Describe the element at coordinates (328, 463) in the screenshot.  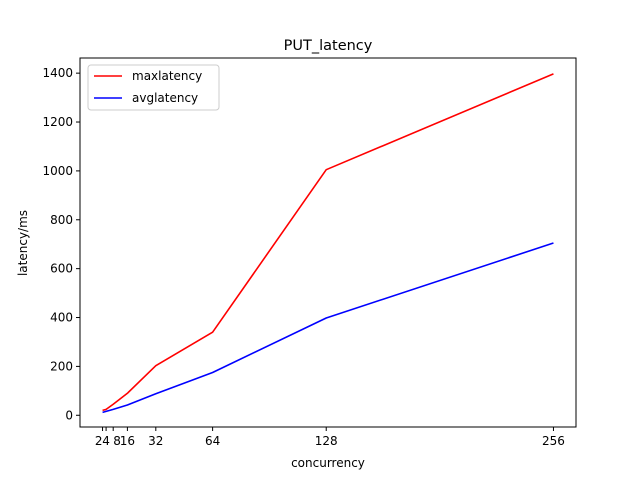
I see `x-axis-label: concurrency` at that location.